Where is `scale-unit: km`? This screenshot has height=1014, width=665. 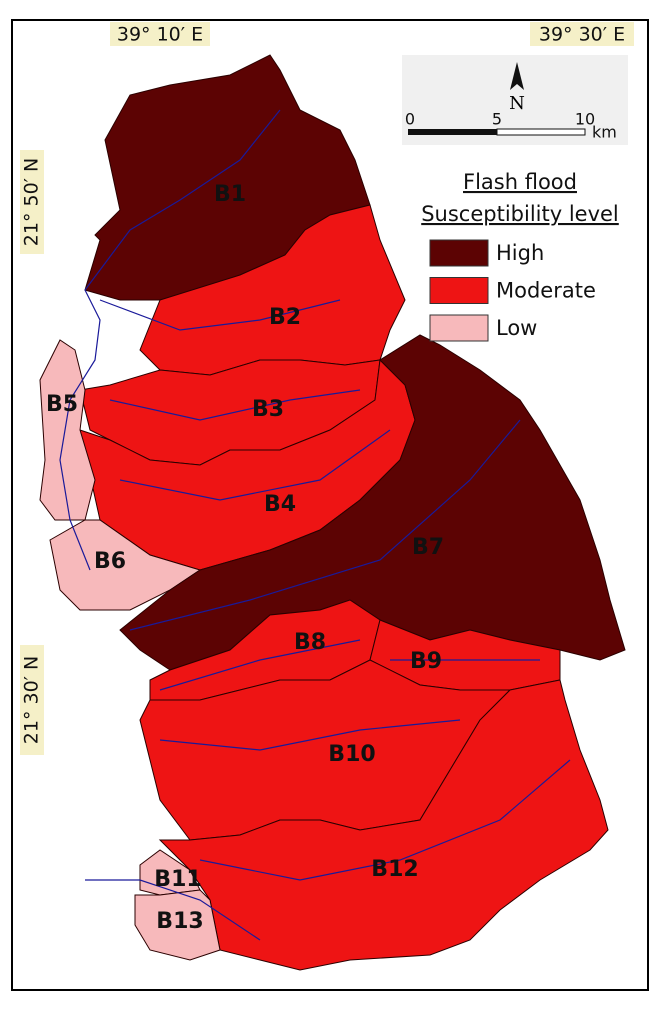 scale-unit: km is located at coordinates (604, 132).